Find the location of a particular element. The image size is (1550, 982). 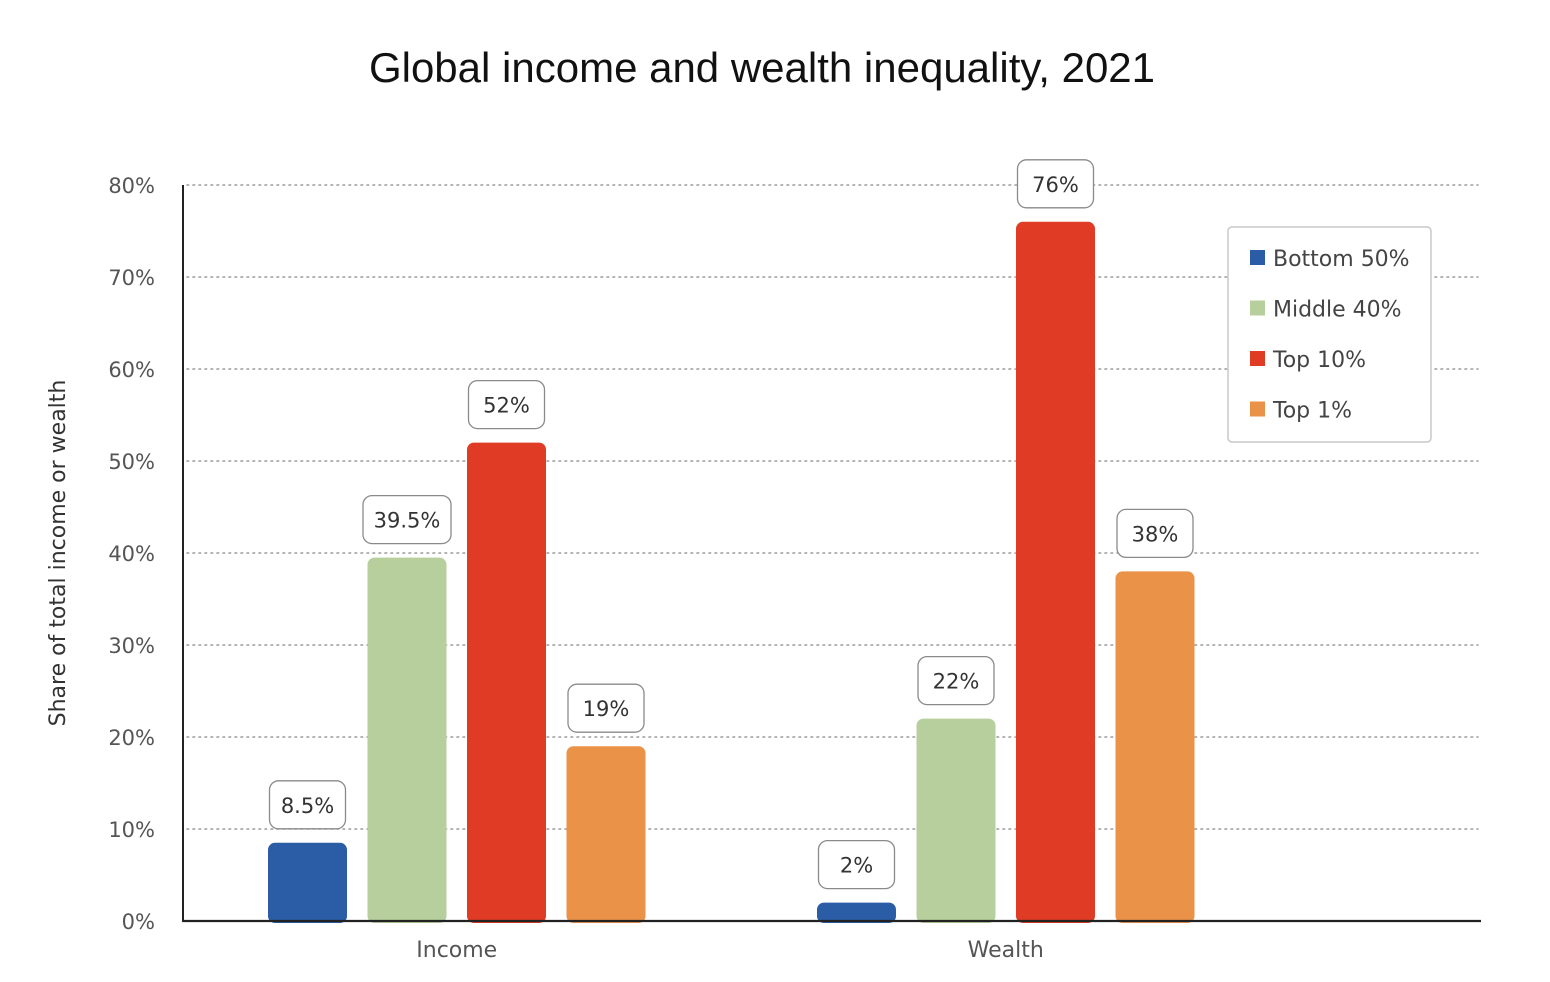

legend-label-top-10: Top 10% is located at coordinates (1319, 360).